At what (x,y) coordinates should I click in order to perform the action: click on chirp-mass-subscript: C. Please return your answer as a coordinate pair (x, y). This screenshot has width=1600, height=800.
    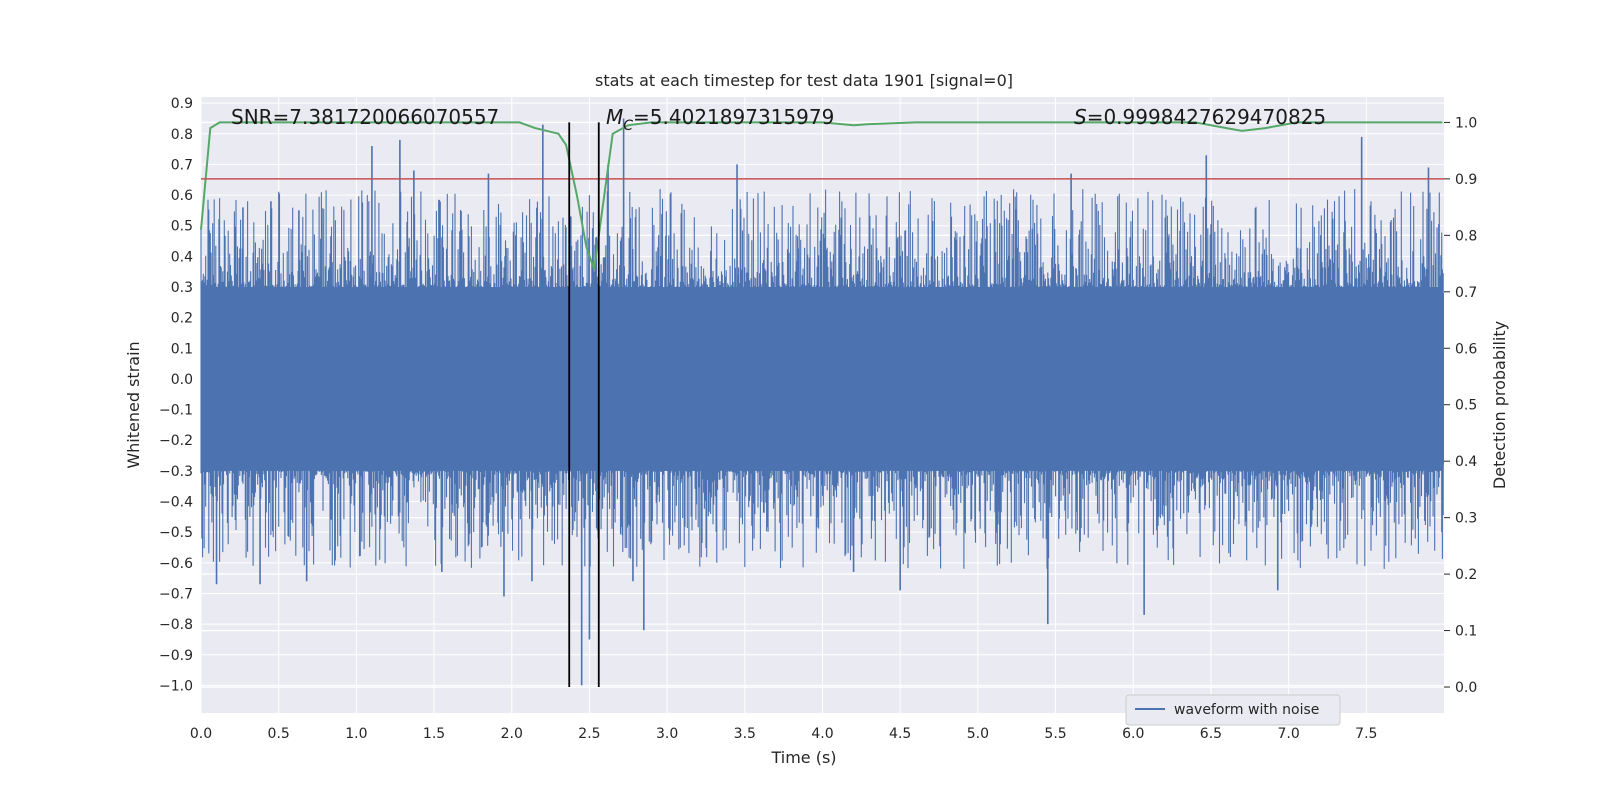
    Looking at the image, I should click on (628, 126).